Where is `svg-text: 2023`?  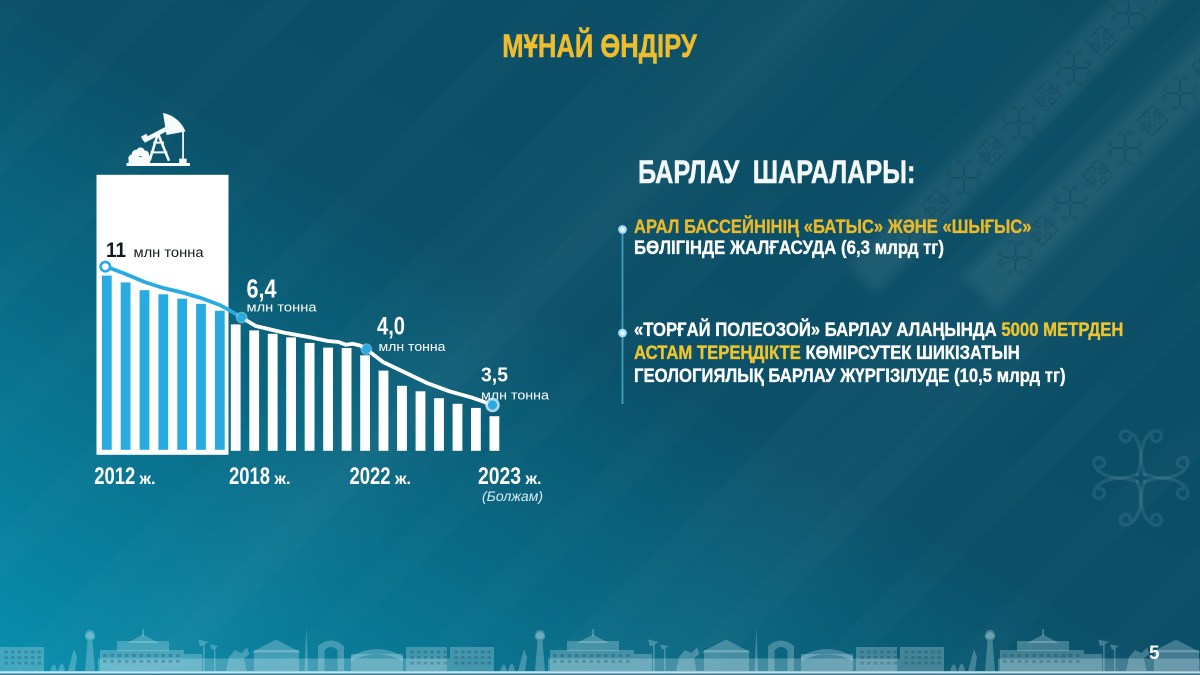
svg-text: 2023 is located at coordinates (499, 476).